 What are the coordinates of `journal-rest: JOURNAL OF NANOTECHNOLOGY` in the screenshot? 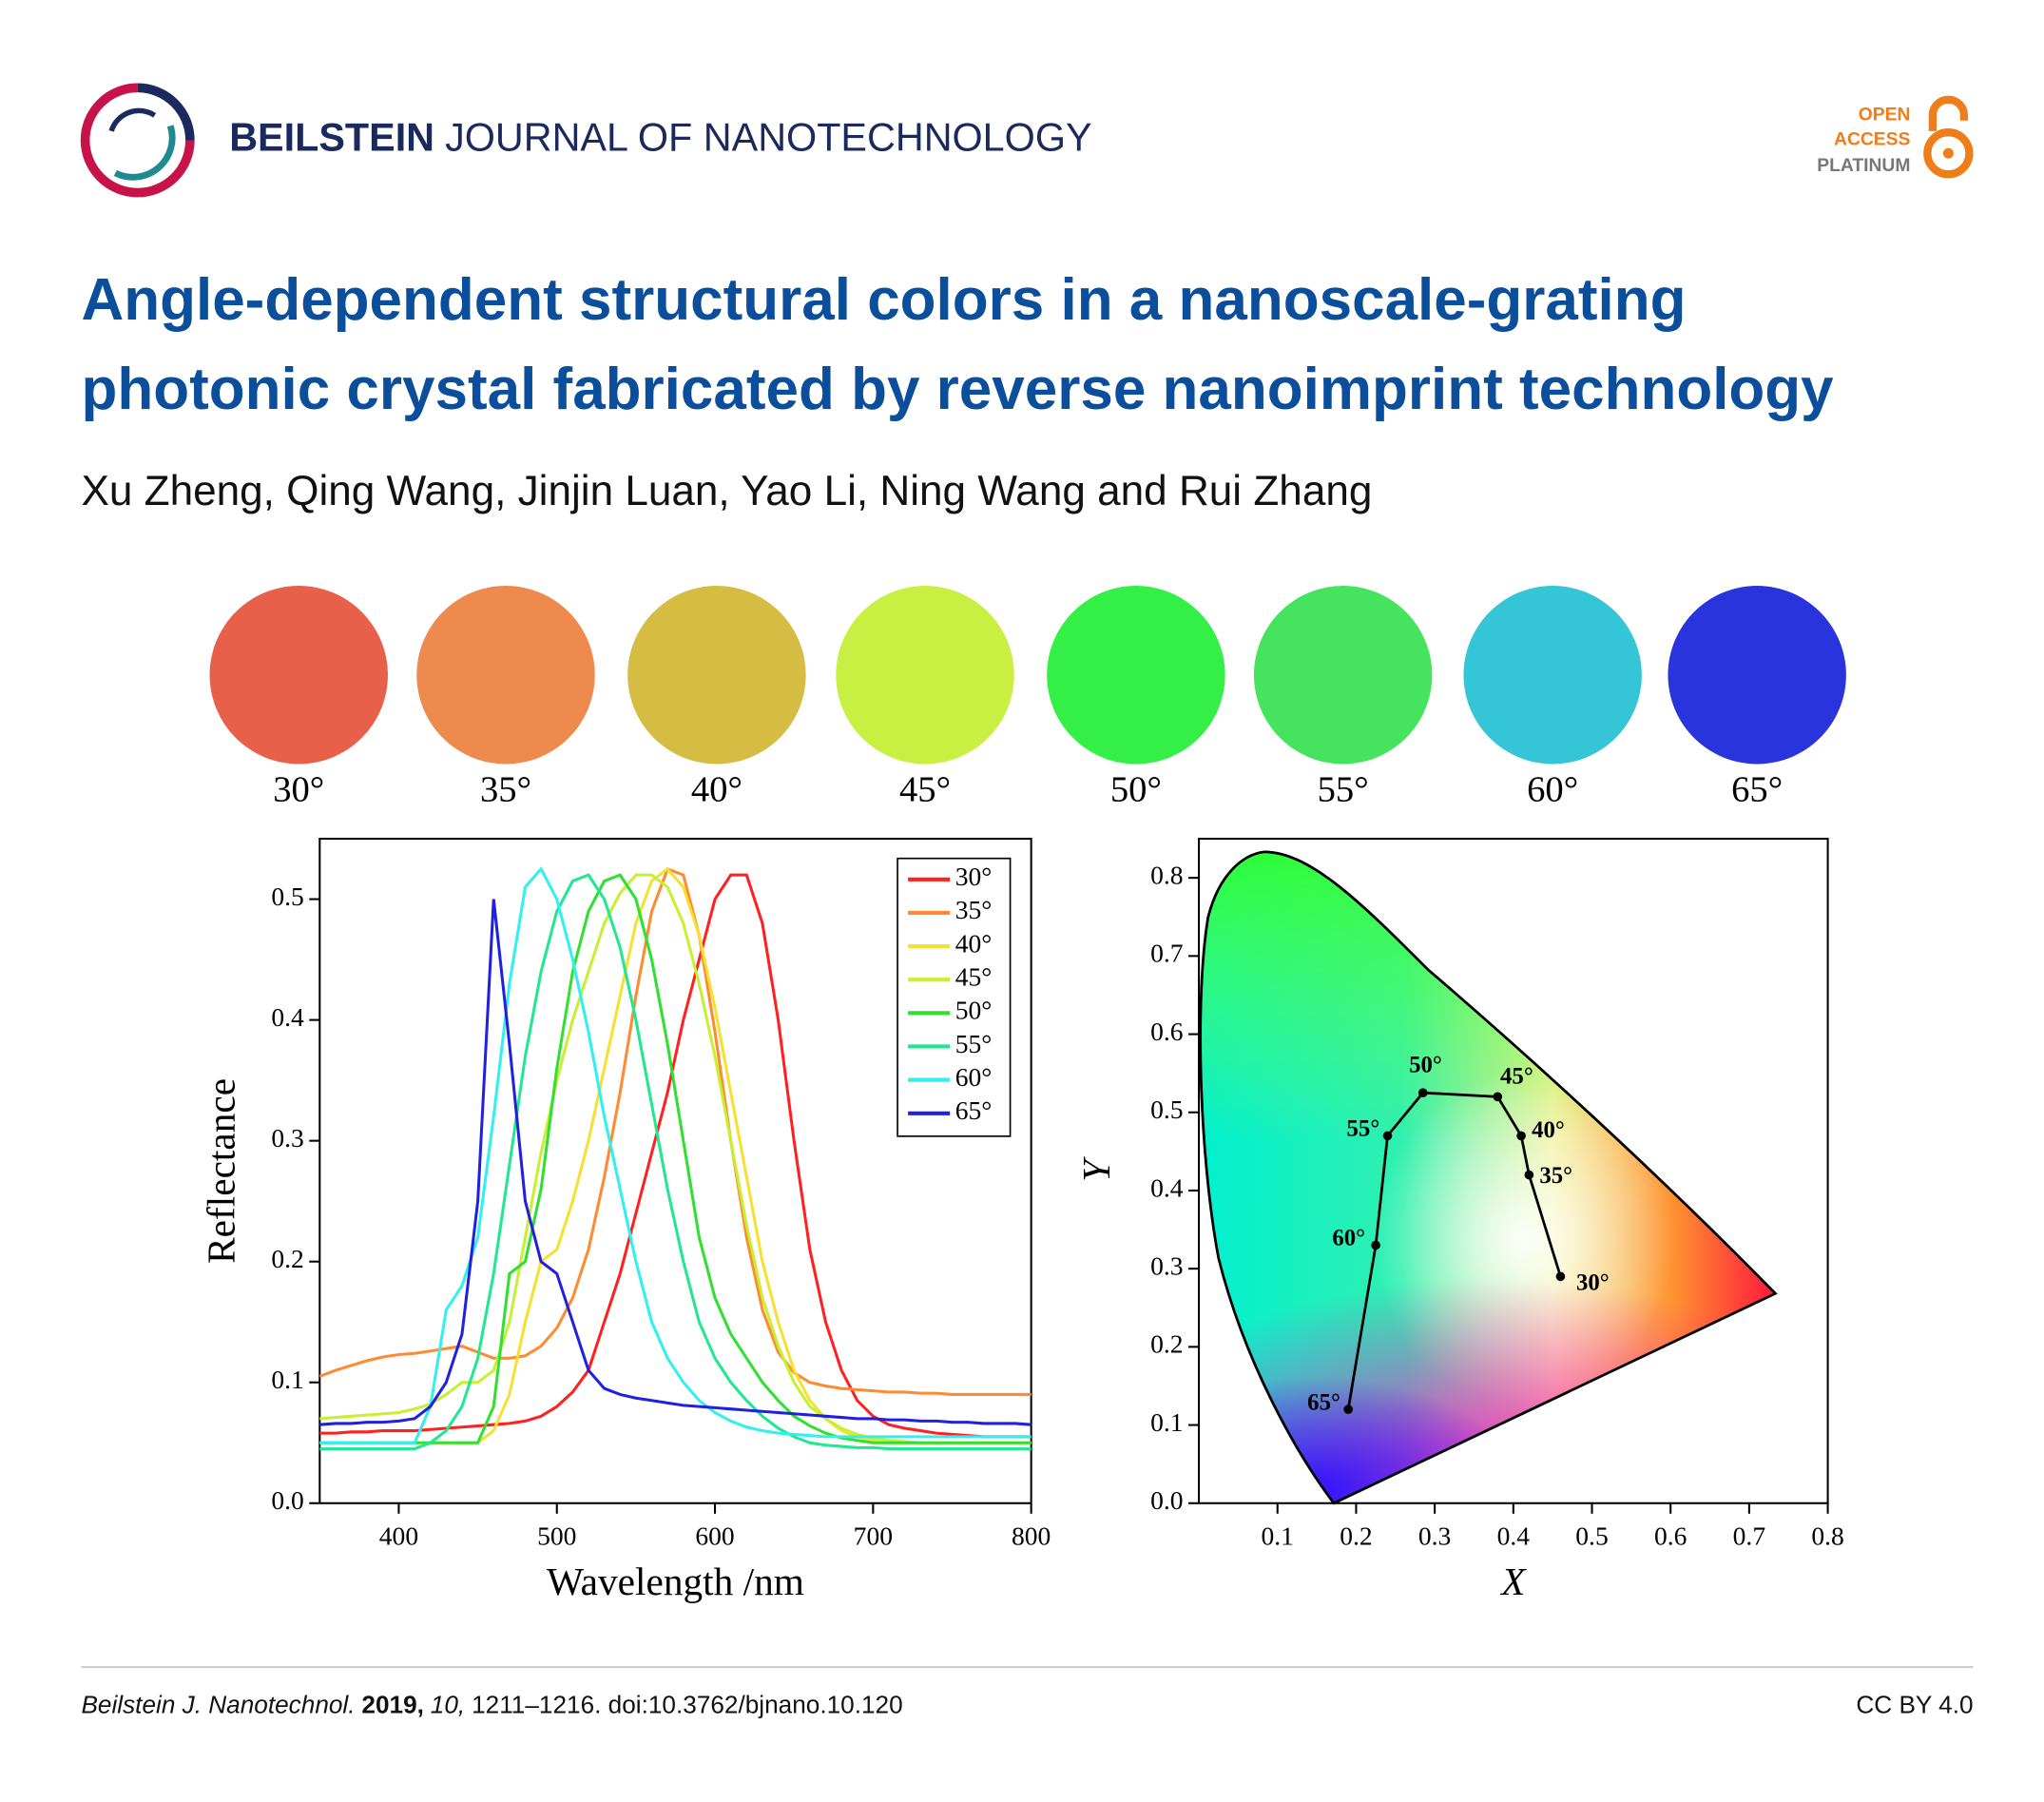 It's located at (768, 137).